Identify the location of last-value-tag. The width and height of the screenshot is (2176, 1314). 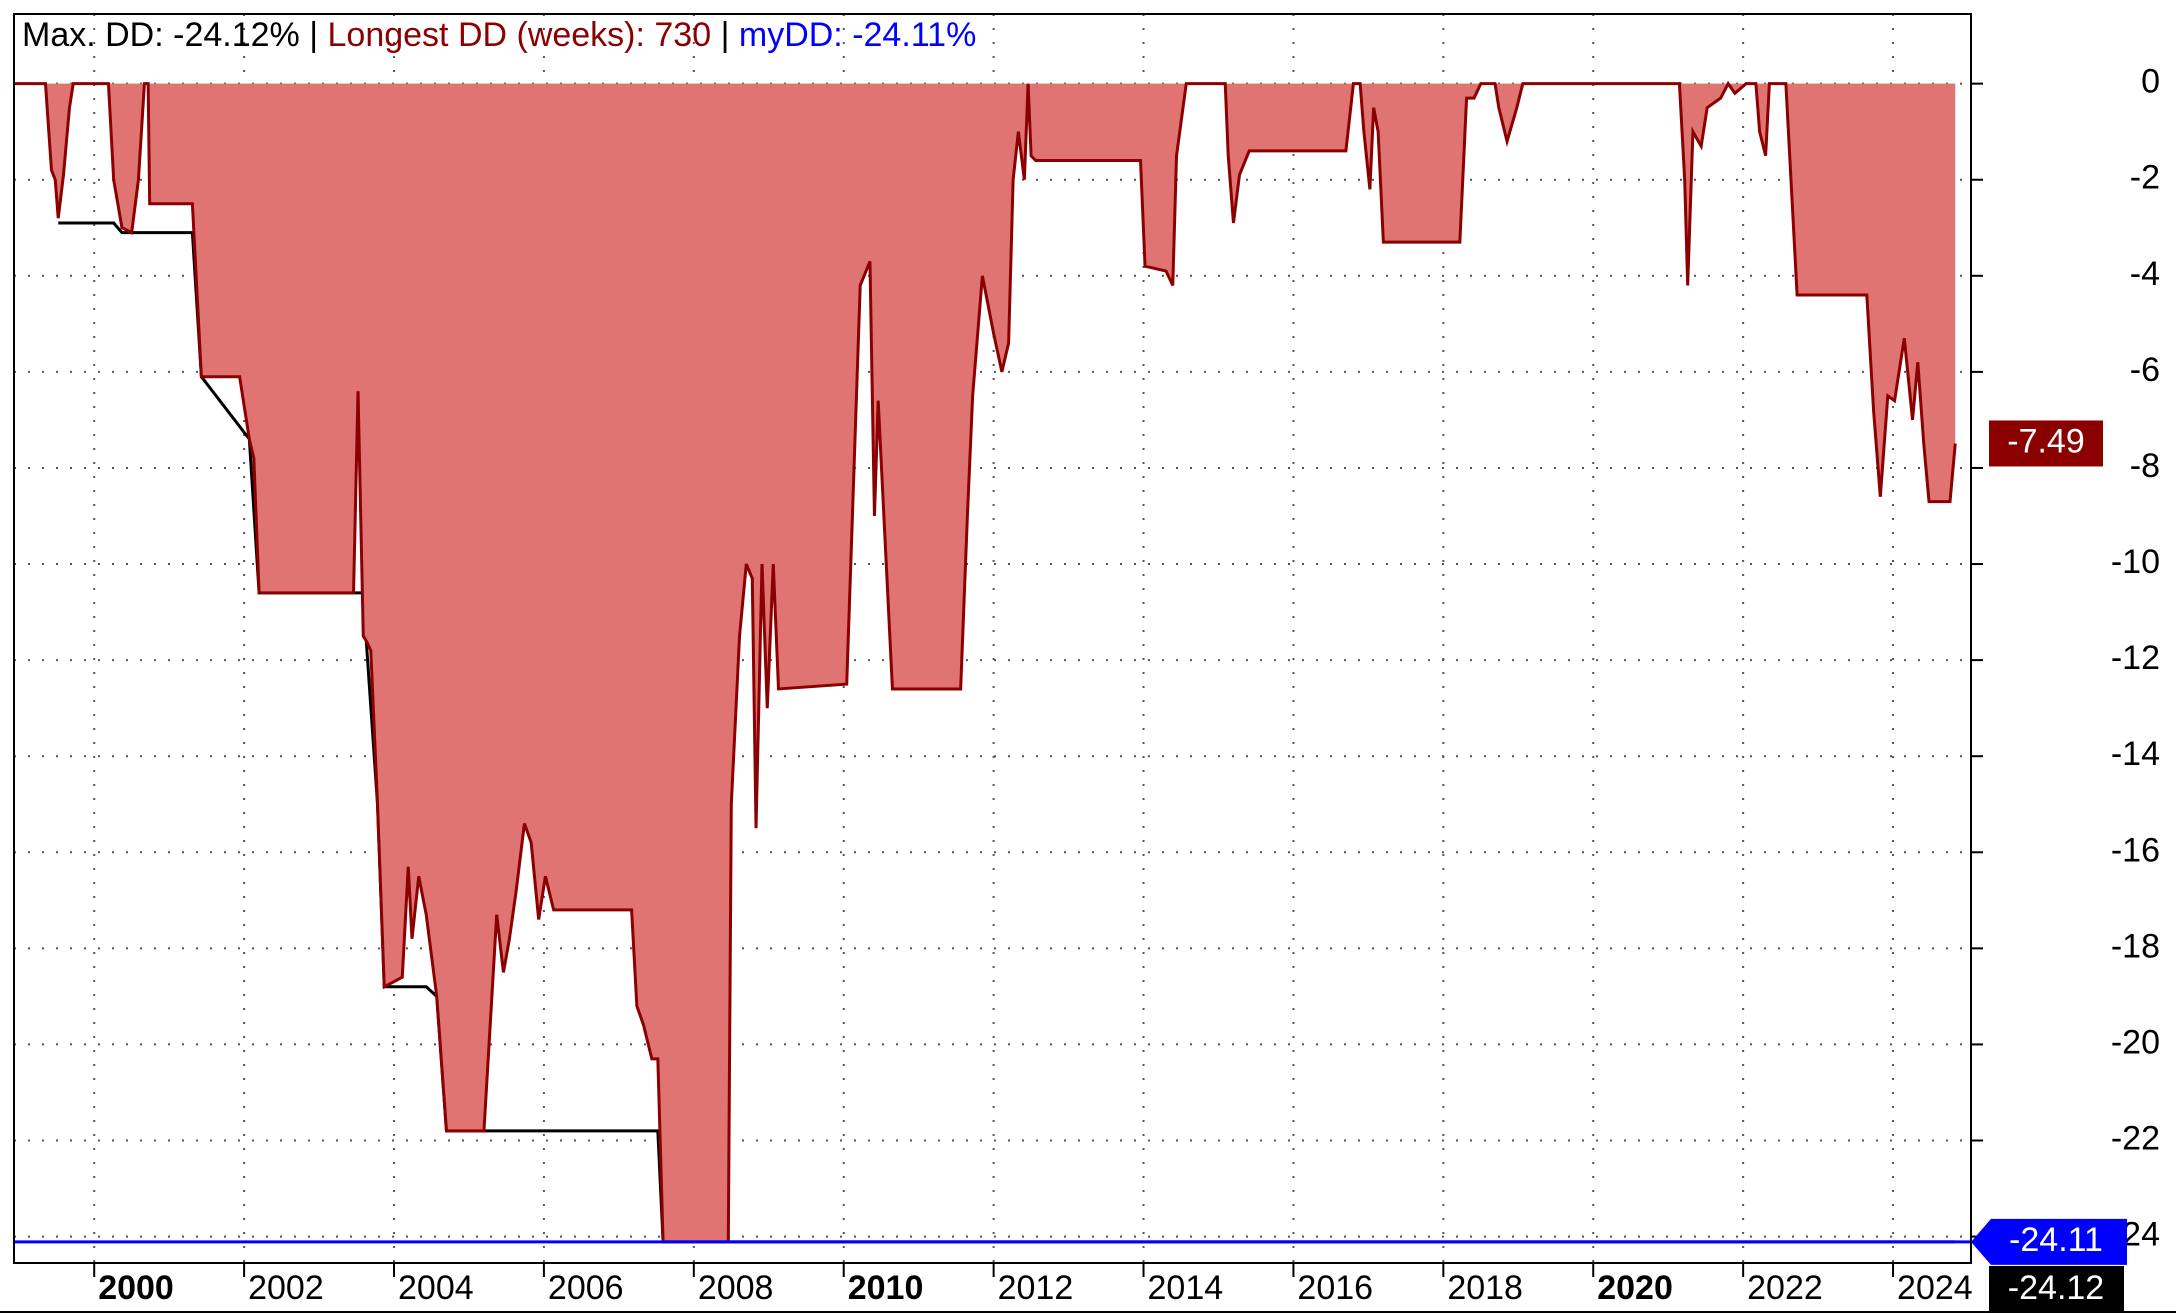
(2046, 443).